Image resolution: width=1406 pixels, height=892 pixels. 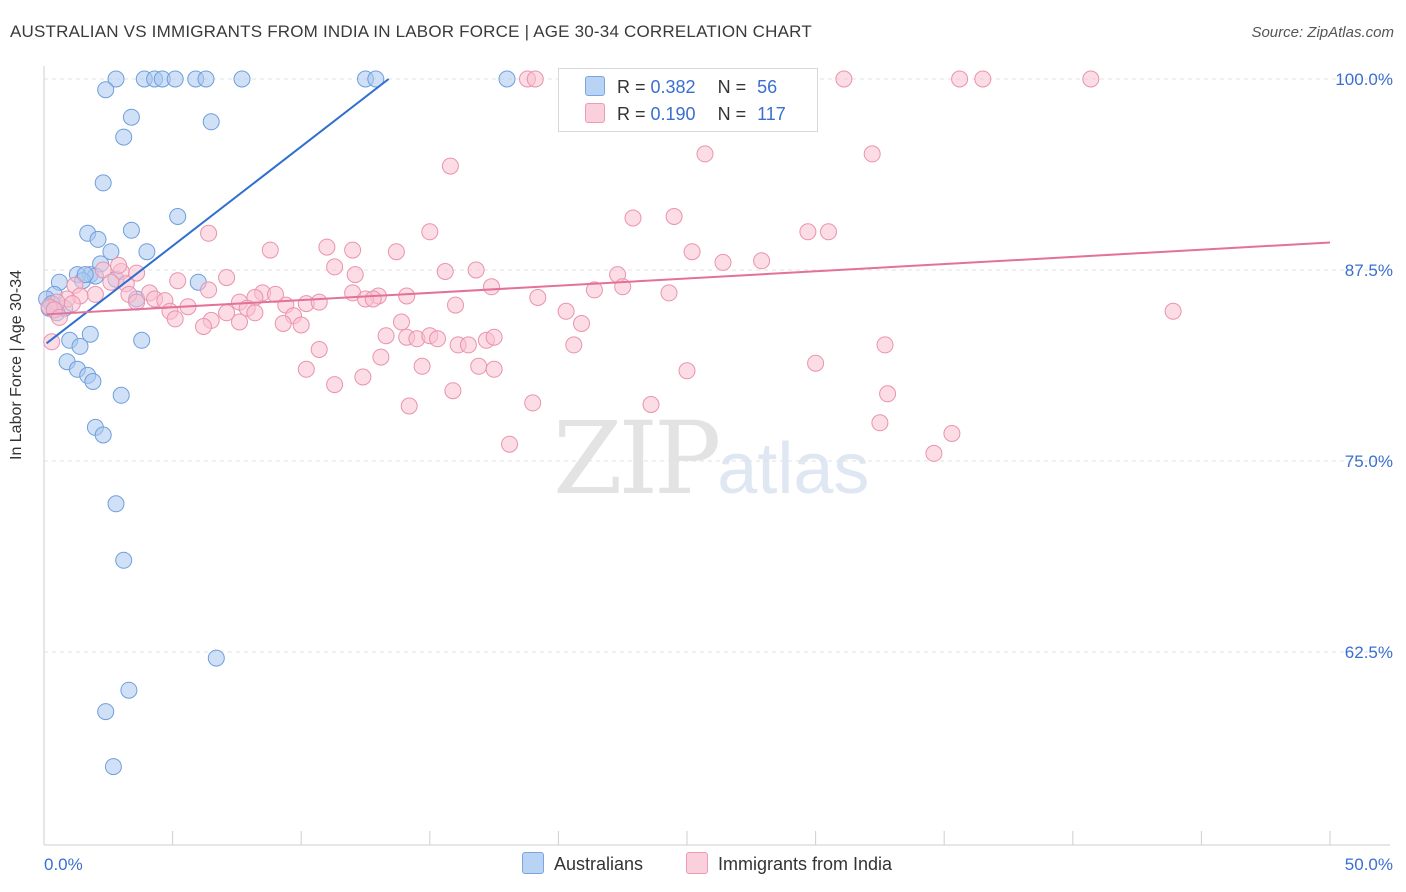 I want to click on trendline-india, so click(x=688, y=278).